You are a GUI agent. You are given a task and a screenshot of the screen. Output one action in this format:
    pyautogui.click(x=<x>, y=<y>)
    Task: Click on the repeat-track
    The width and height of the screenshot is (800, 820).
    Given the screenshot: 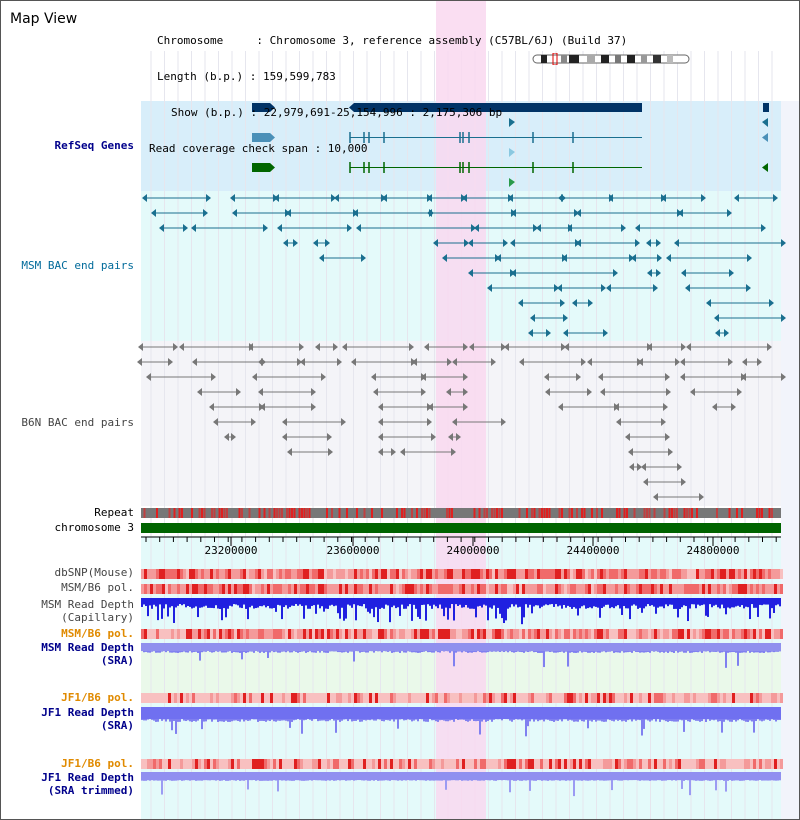 What is the action you would take?
    pyautogui.click(x=461, y=513)
    